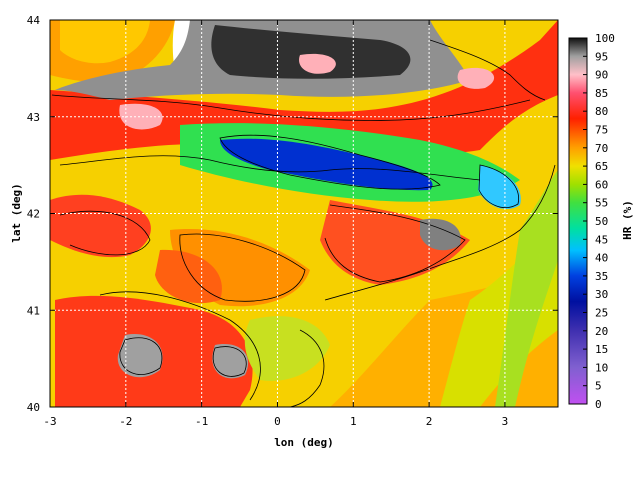 Image resolution: width=640 pixels, height=480 pixels. What do you see at coordinates (125, 421) in the screenshot?
I see `x-tick-label: -2` at bounding box center [125, 421].